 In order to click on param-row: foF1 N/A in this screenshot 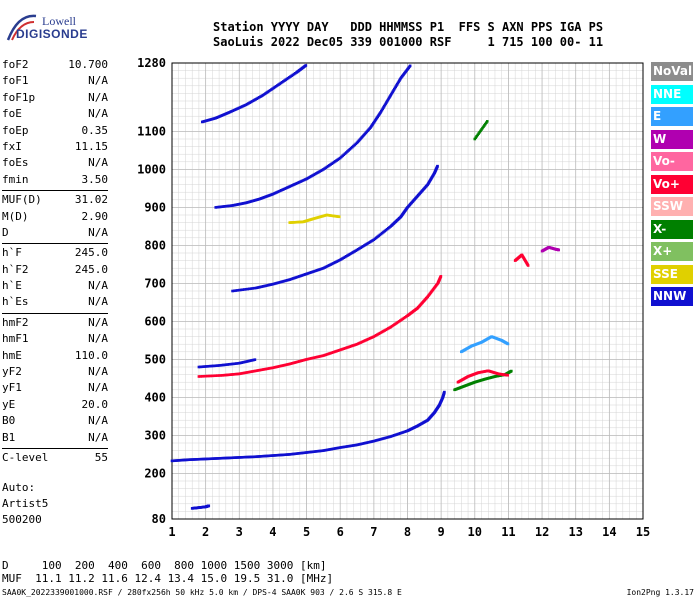, I will do `click(55, 81)`.